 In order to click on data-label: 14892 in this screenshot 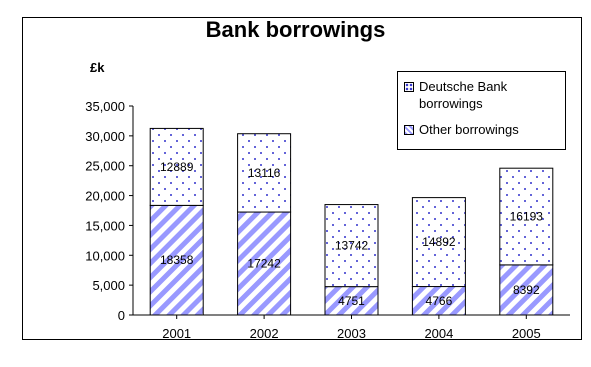, I will do `click(439, 242)`.